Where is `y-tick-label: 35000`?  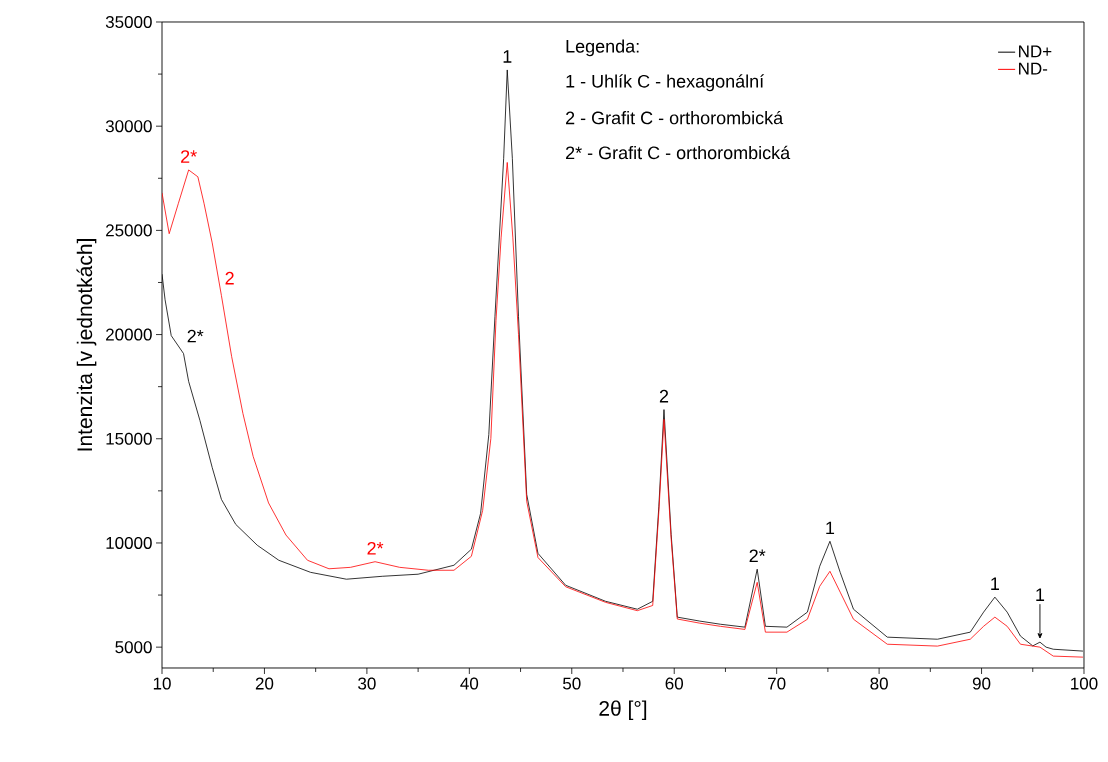
y-tick-label: 35000 is located at coordinates (128, 22).